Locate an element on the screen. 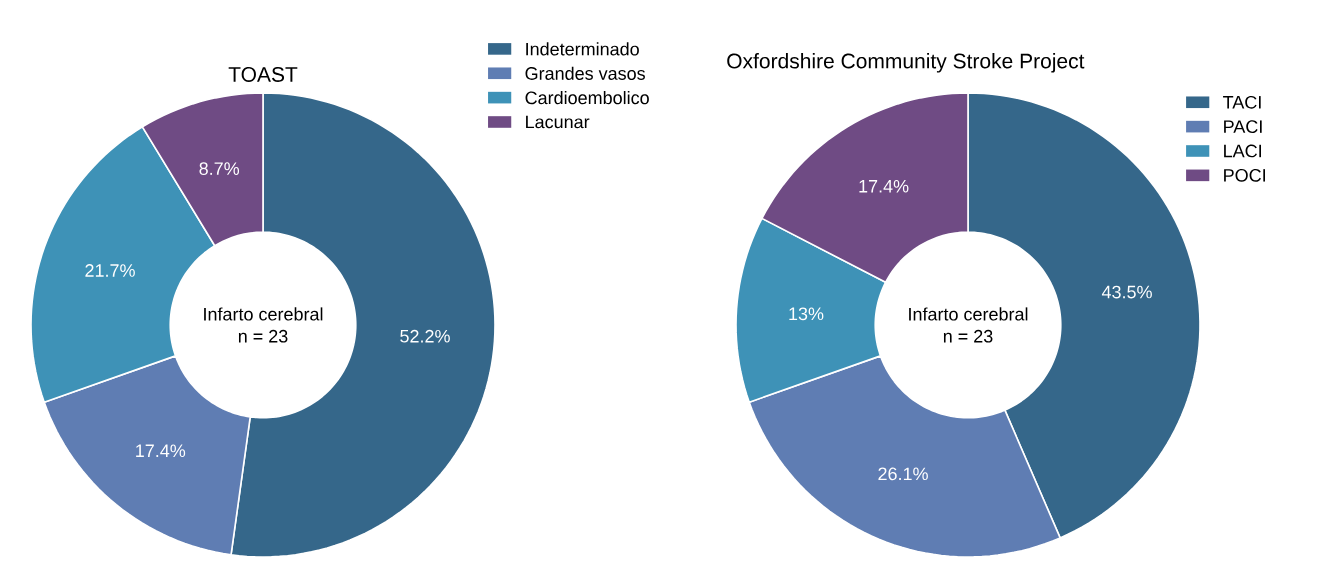  text: TOAST is located at coordinates (263, 74).